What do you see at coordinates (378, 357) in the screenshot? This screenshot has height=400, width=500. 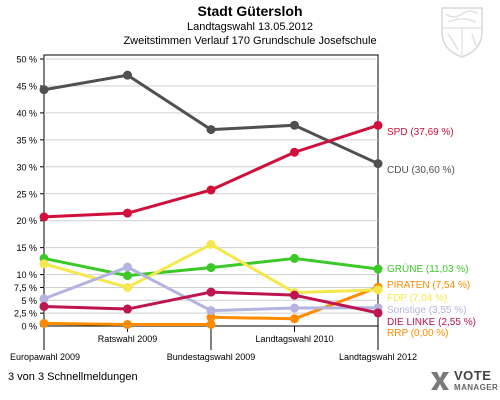 I see `x-tick-label: Landtagswahl 2012` at bounding box center [378, 357].